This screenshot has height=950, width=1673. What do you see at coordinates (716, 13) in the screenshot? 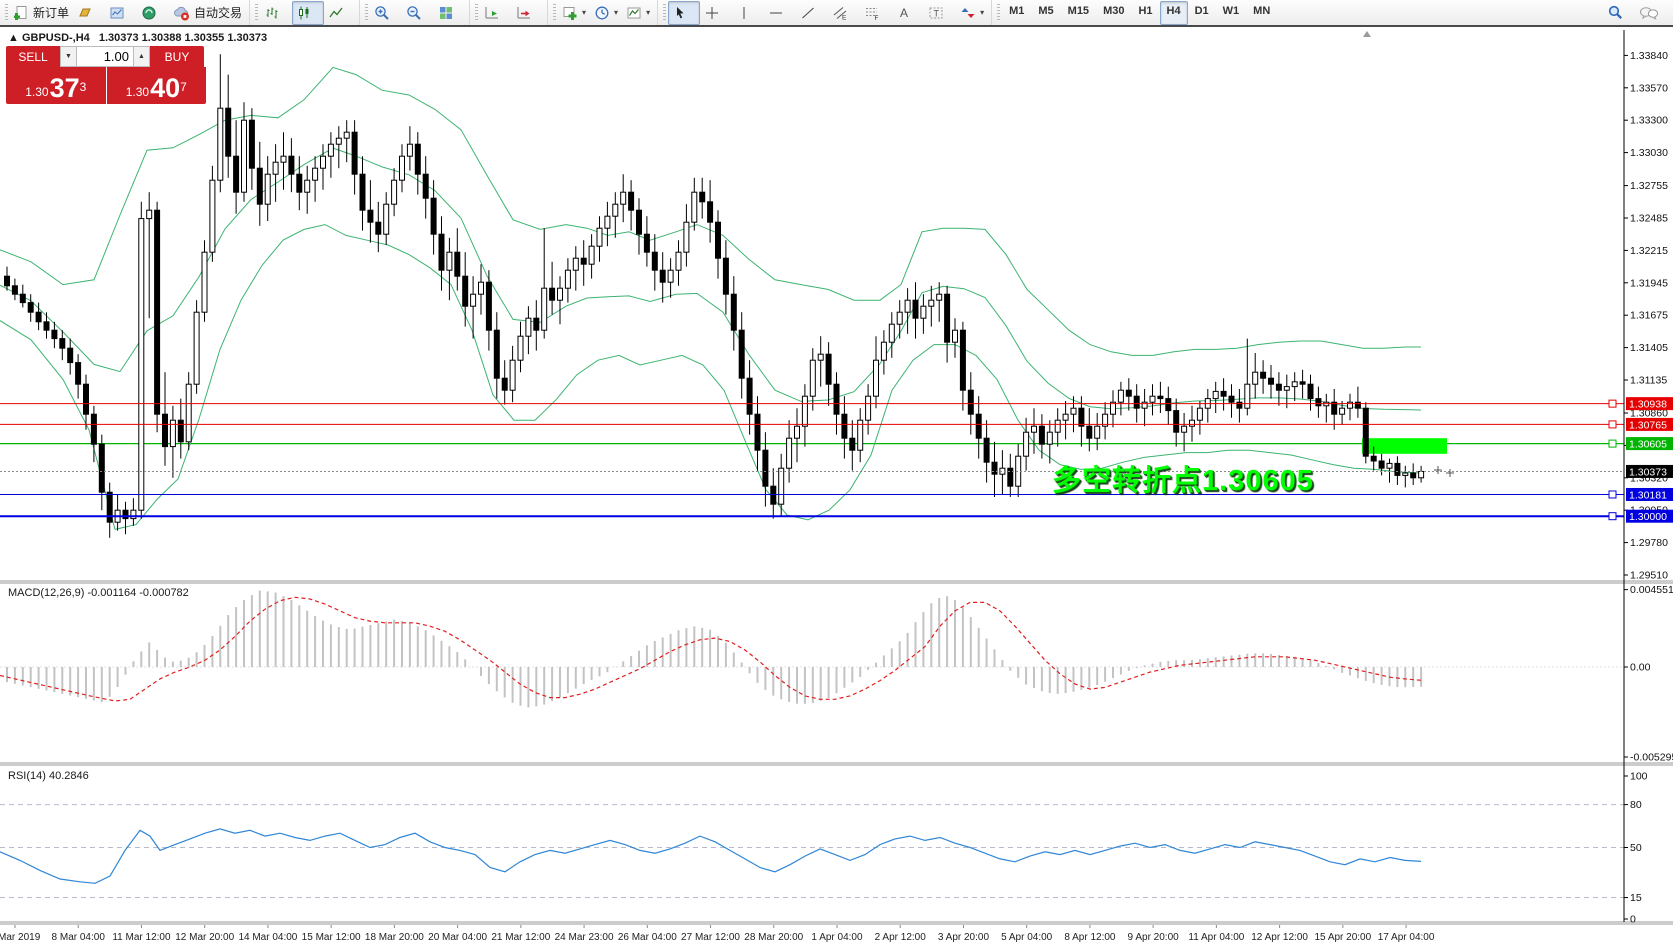
I see `crosshair-tool-button` at bounding box center [716, 13].